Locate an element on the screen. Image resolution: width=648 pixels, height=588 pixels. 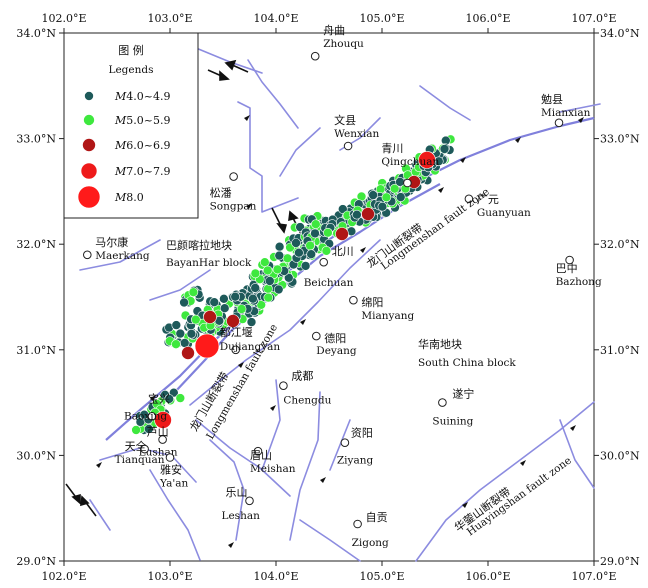
lat-tick-label: 31.0°N is located at coordinates (620, 350).